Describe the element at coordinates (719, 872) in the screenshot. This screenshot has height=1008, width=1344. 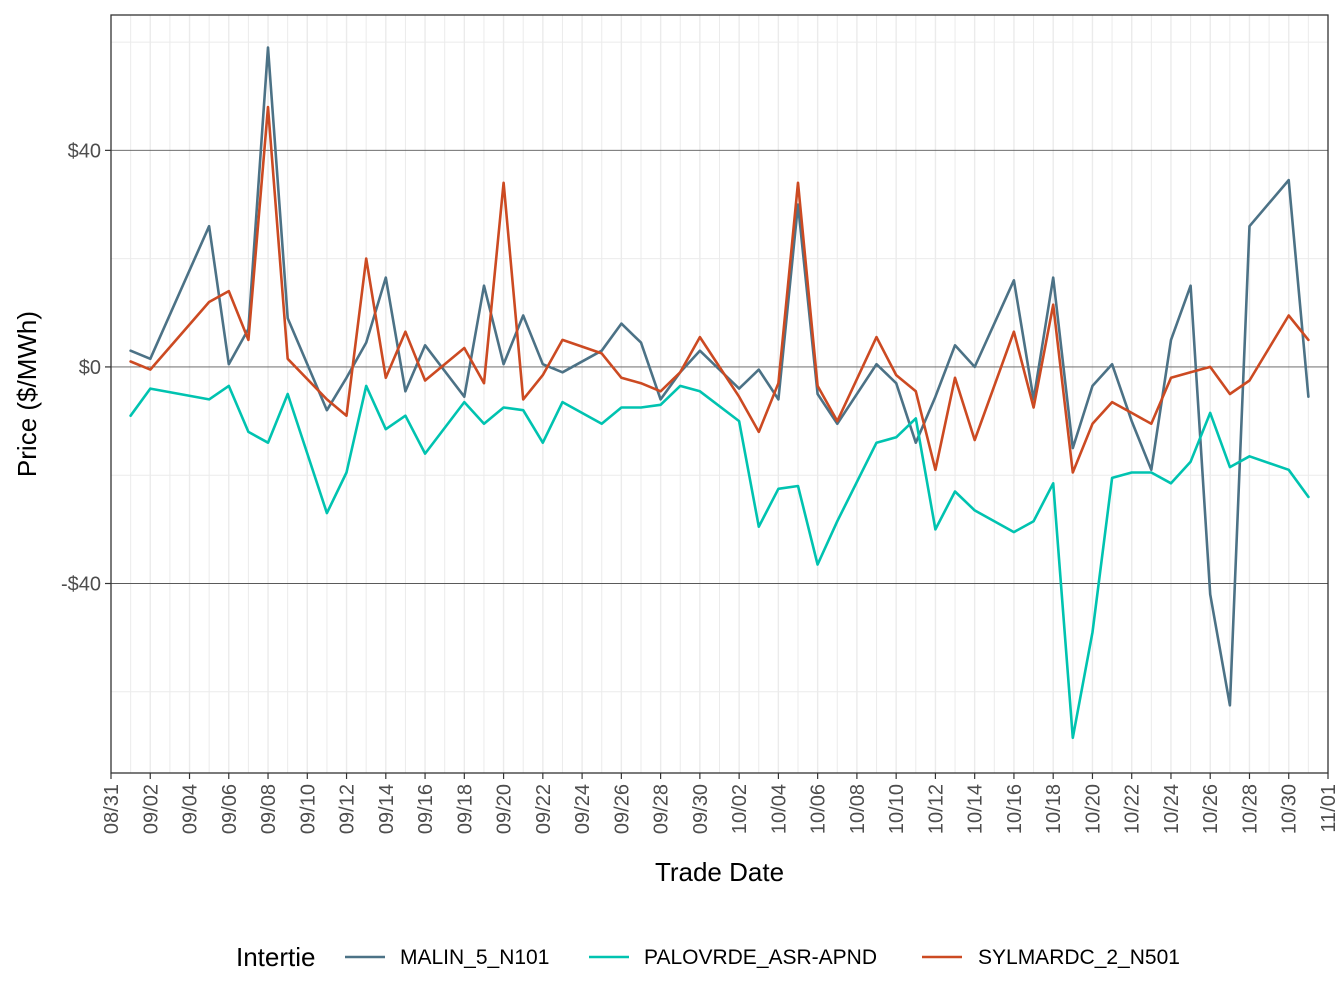
I see `x-axis-title: Trade Date` at that location.